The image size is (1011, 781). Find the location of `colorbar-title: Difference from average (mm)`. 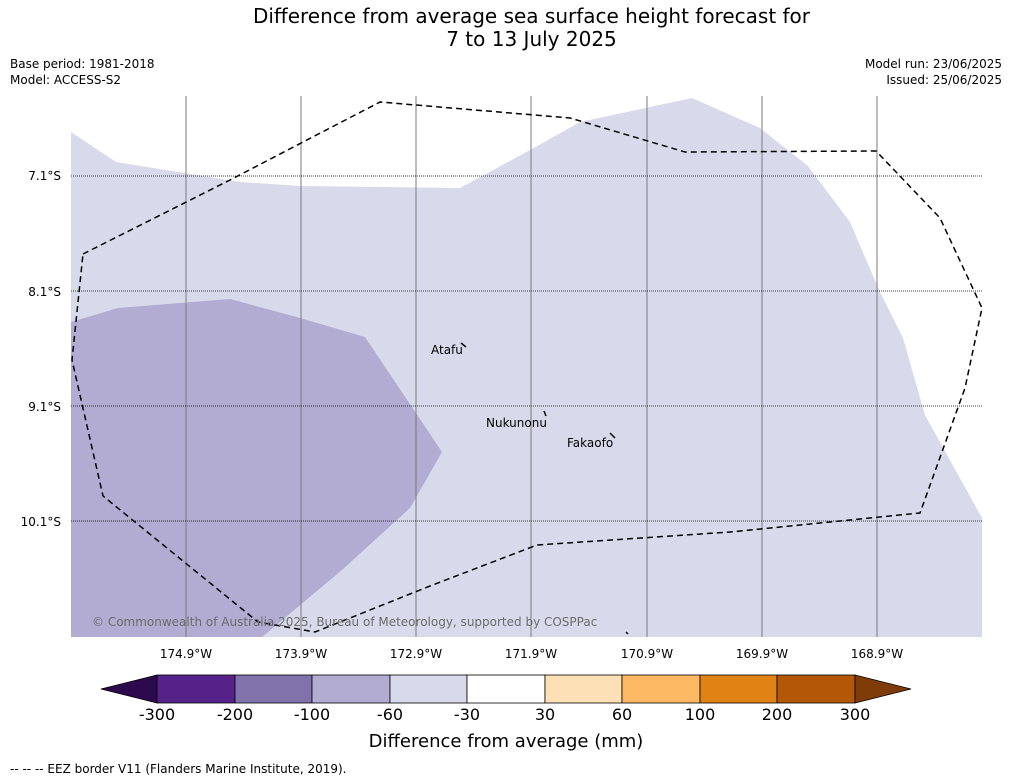

colorbar-title: Difference from average (mm) is located at coordinates (506, 741).